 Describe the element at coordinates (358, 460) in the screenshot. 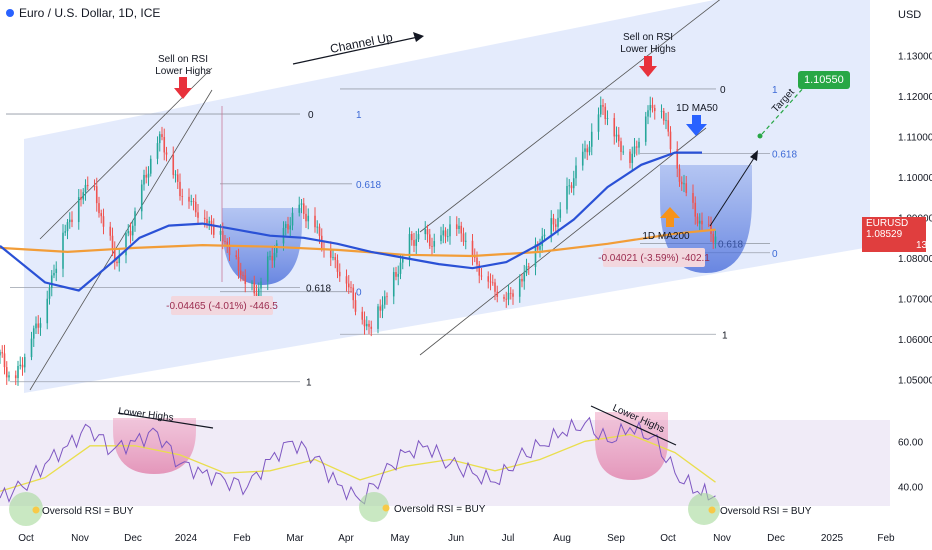

I see `rsi-line` at that location.